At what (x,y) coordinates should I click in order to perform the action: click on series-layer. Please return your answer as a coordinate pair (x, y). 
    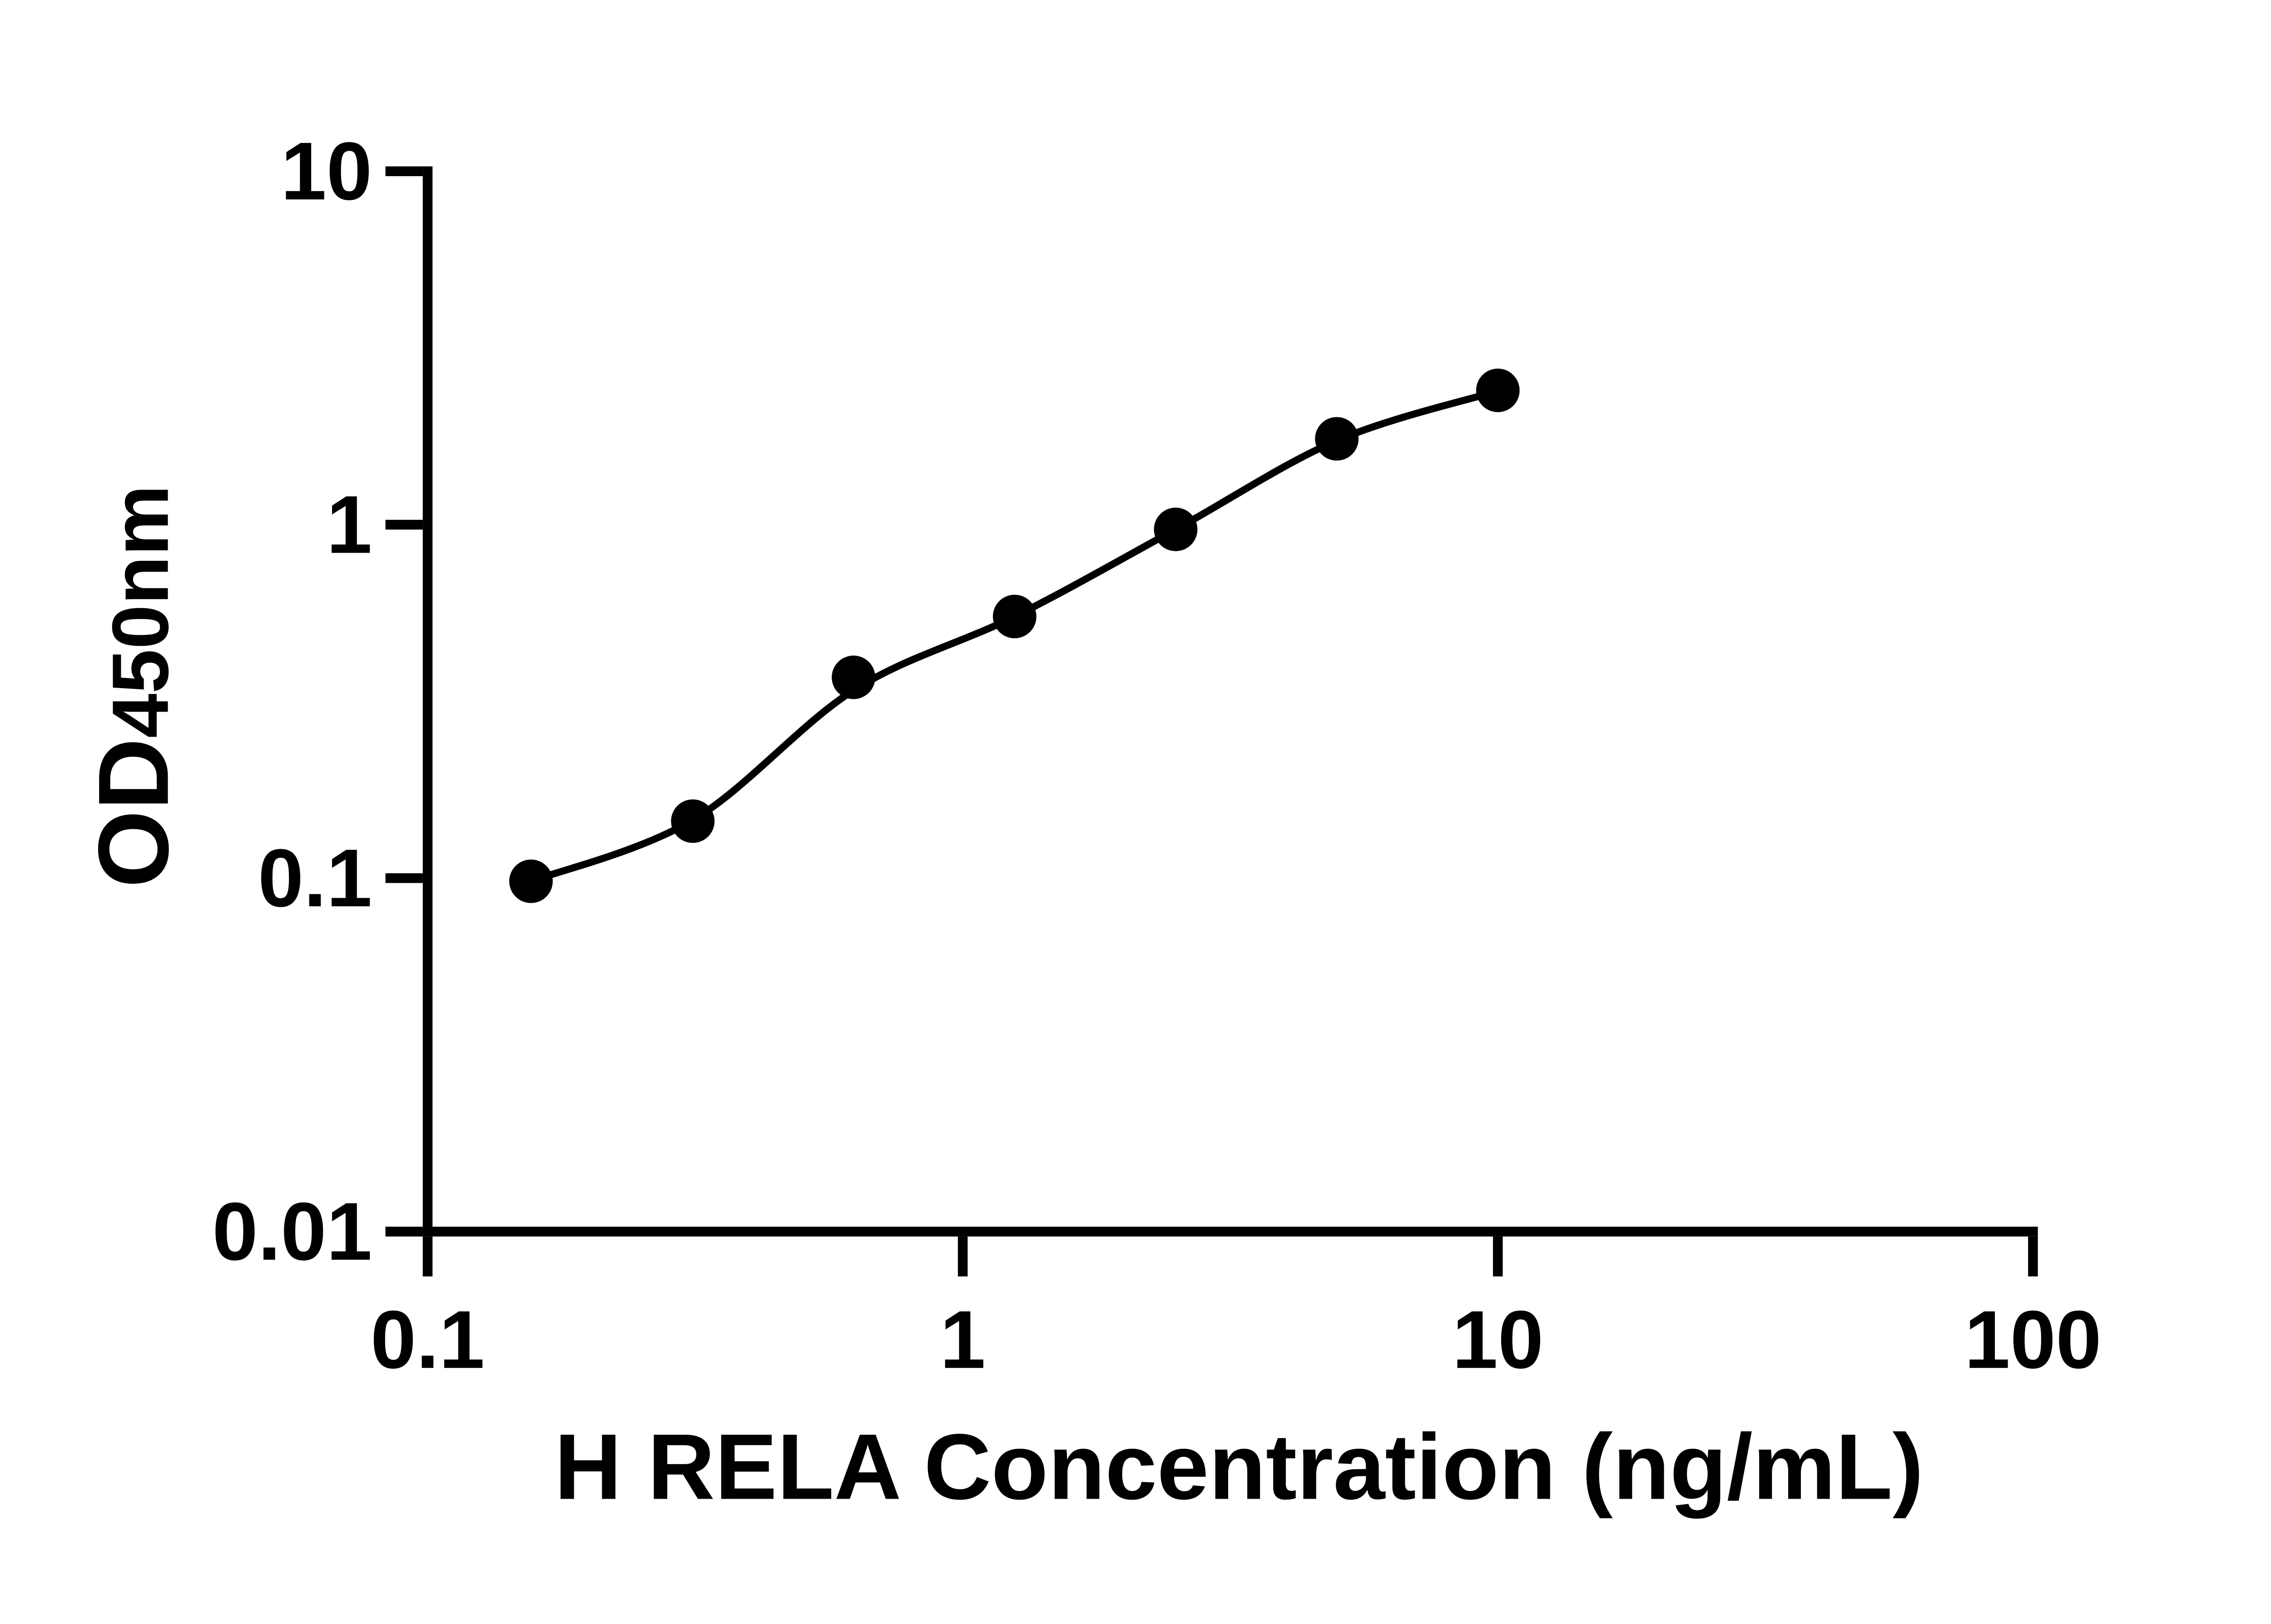
    Looking at the image, I should click on (1015, 635).